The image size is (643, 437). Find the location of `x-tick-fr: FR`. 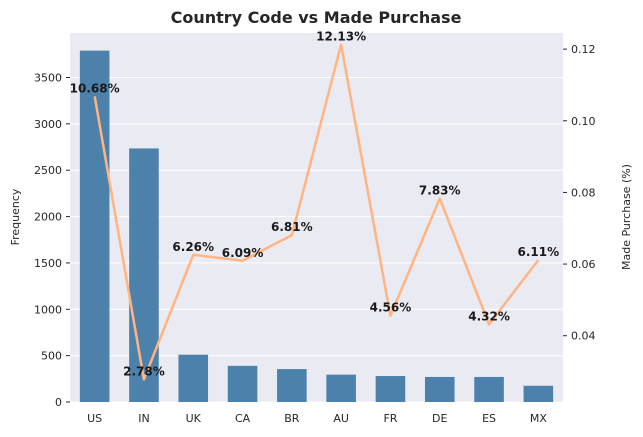

x-tick-fr: FR is located at coordinates (390, 418).